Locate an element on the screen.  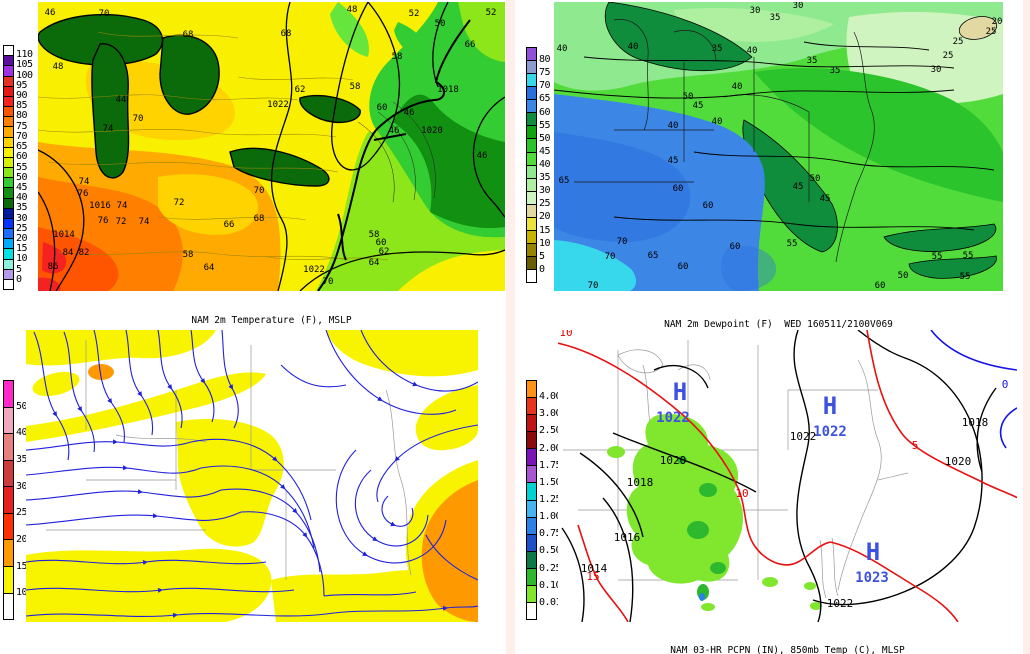
temperature-colorbar is located at coordinates (8, 167).